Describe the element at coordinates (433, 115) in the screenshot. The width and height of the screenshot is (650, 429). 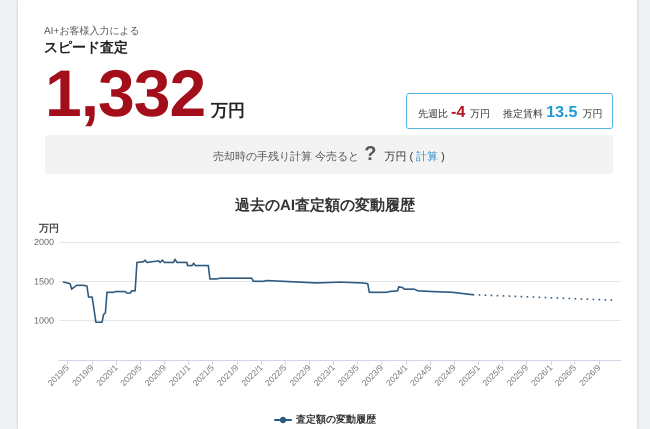
I see `text: 先週比` at that location.